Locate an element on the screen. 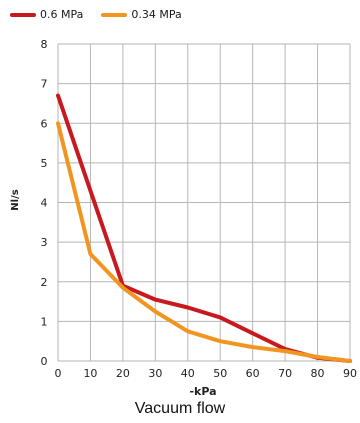  x-axis-label: -kPa is located at coordinates (202, 391).